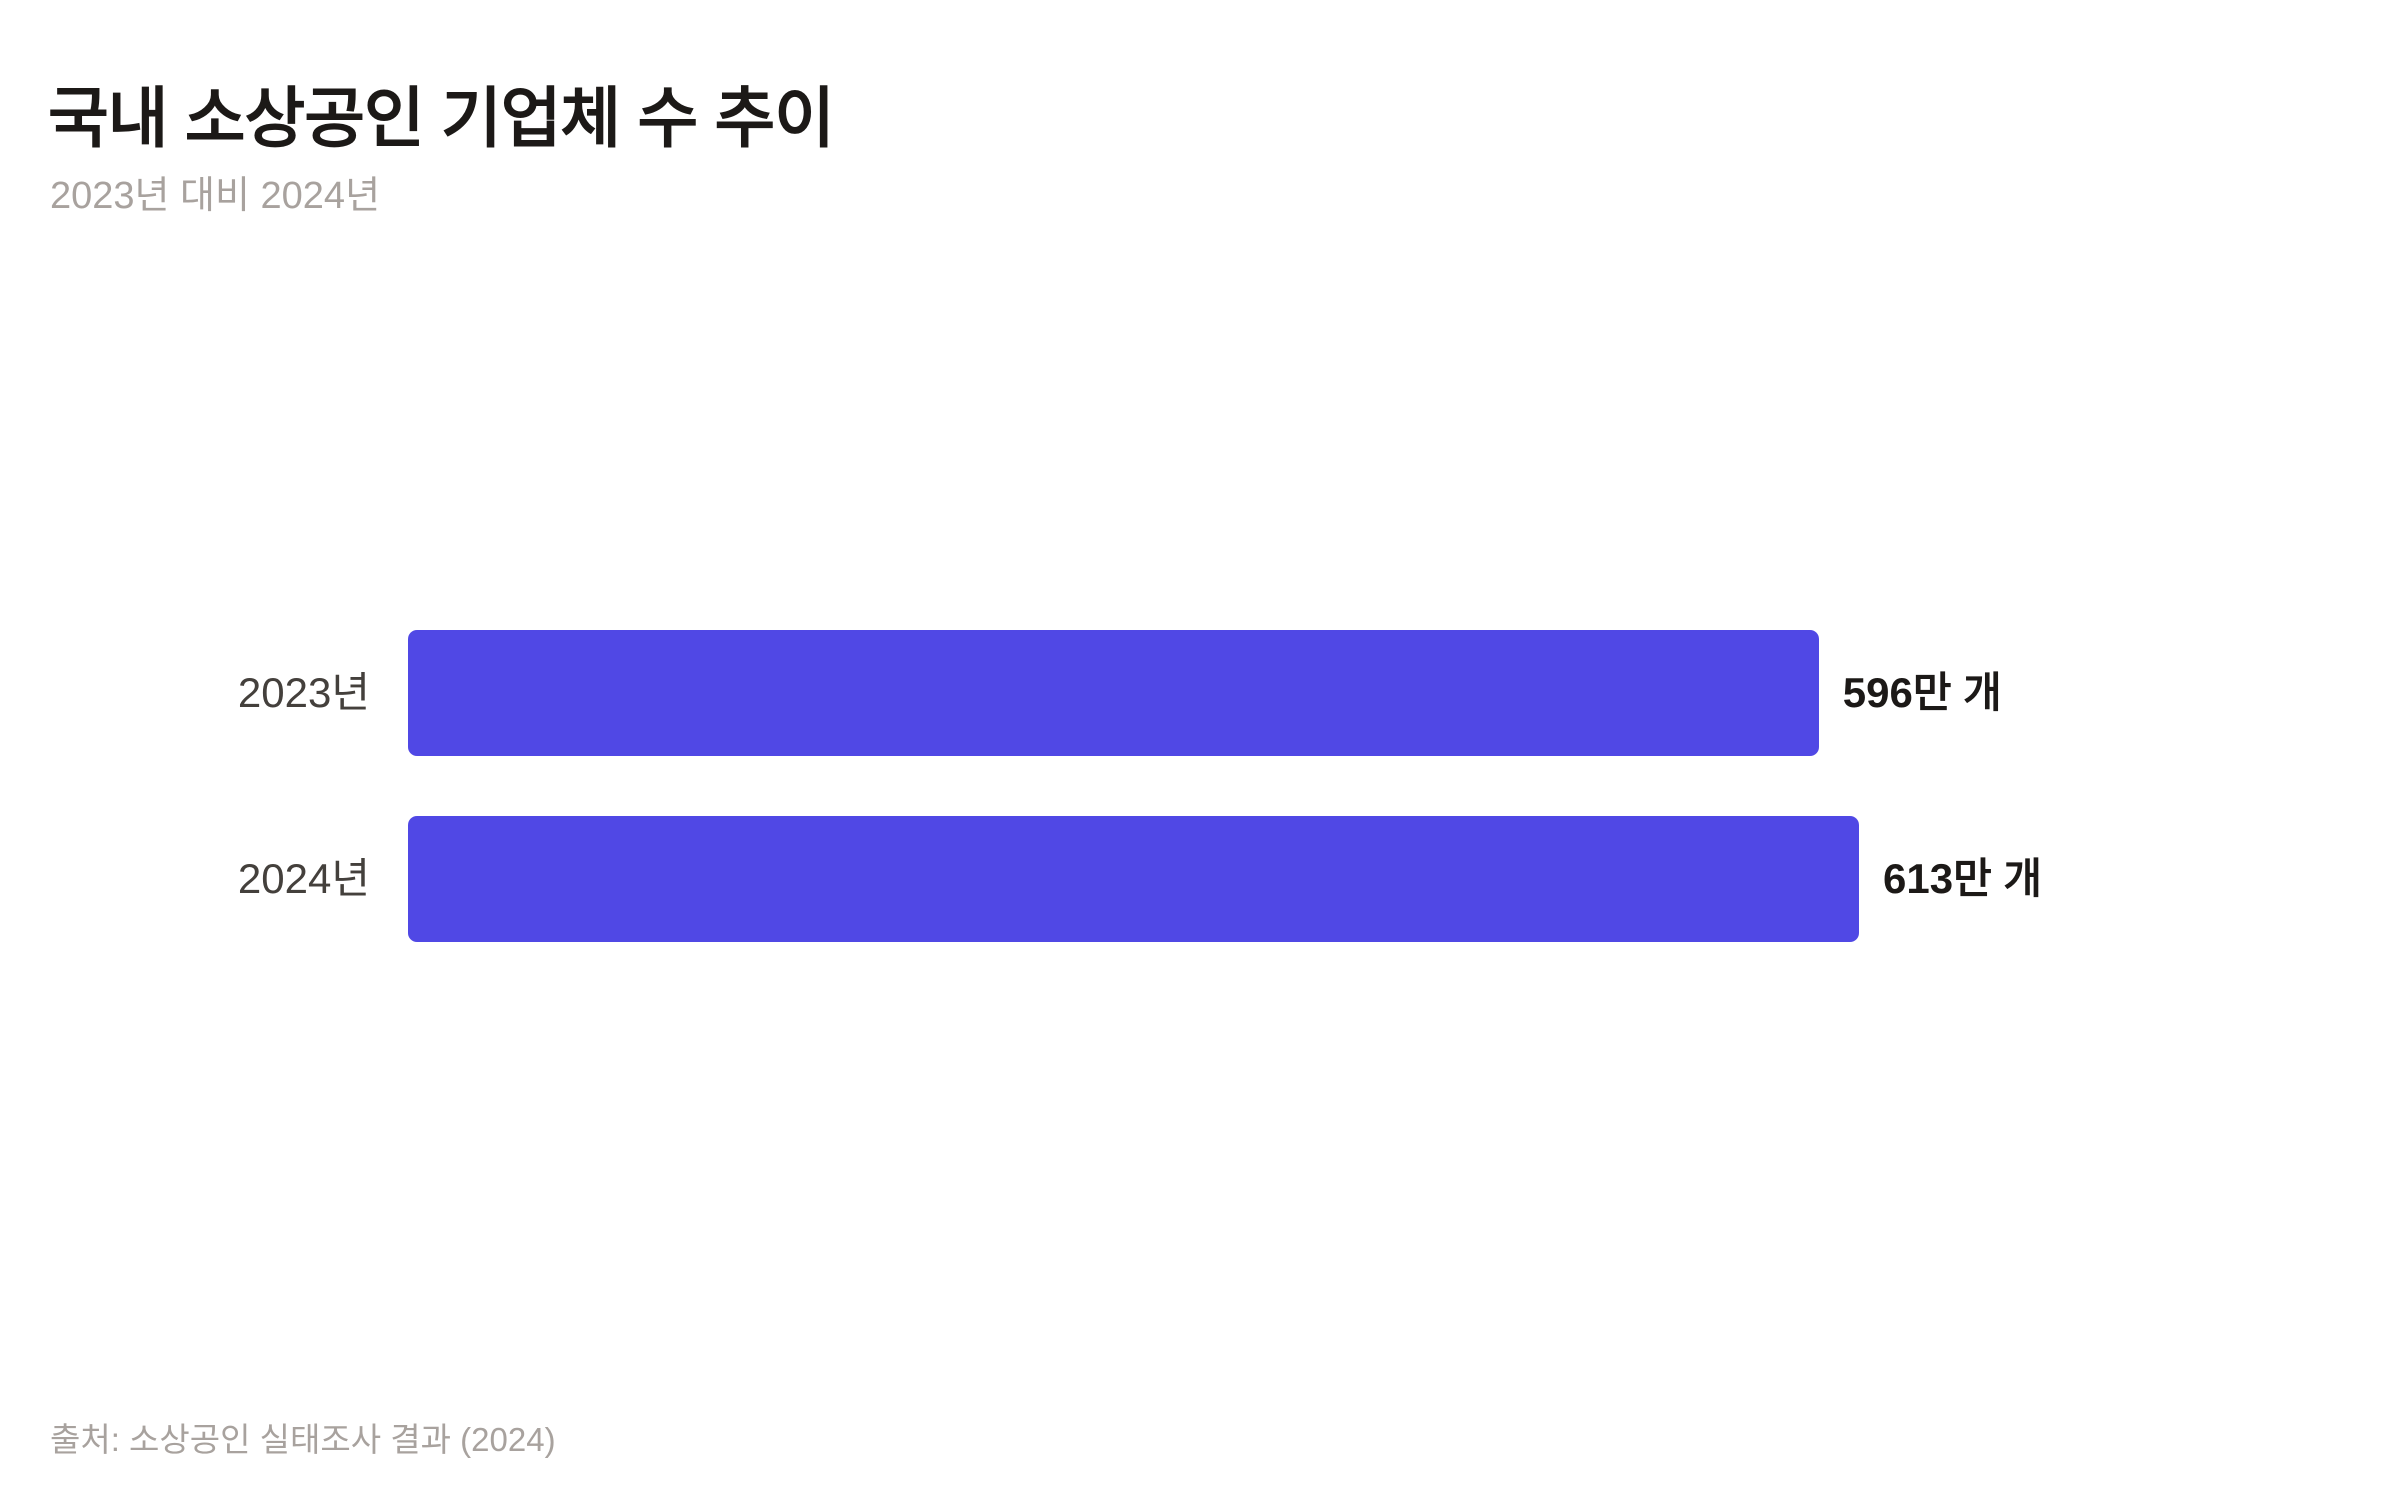 This screenshot has height=1500, width=2400. I want to click on chart-title: 국내 소상공인 기업체 수 추이, so click(441, 118).